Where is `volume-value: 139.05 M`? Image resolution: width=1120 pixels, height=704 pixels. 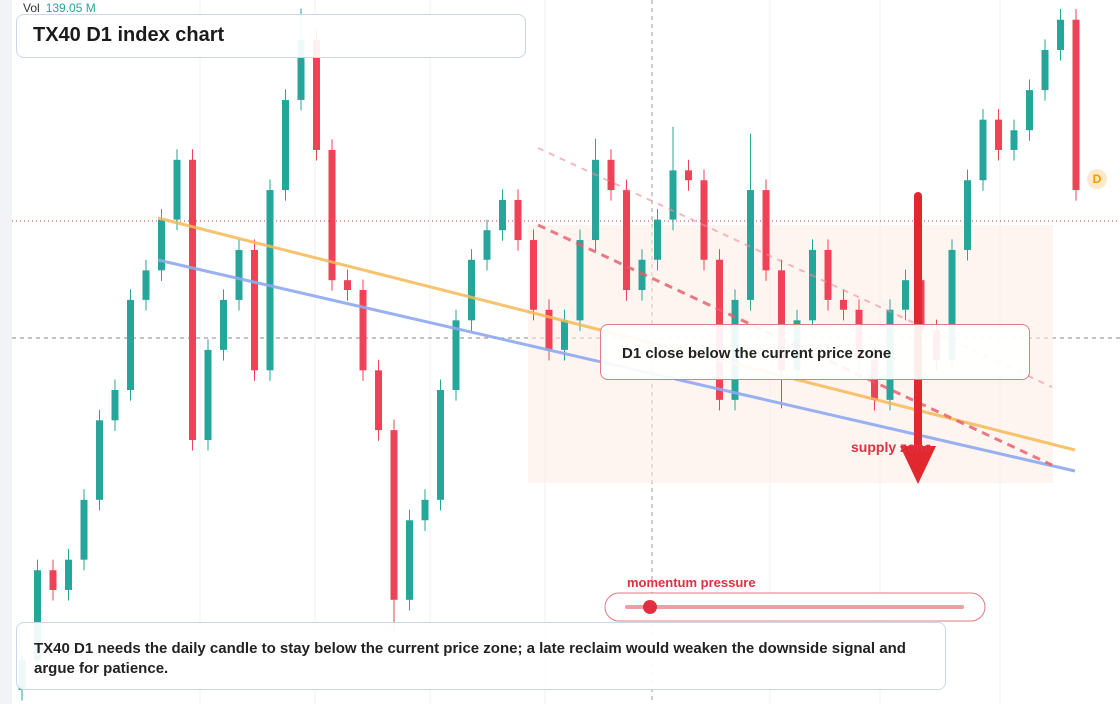 volume-value: 139.05 M is located at coordinates (70, 8).